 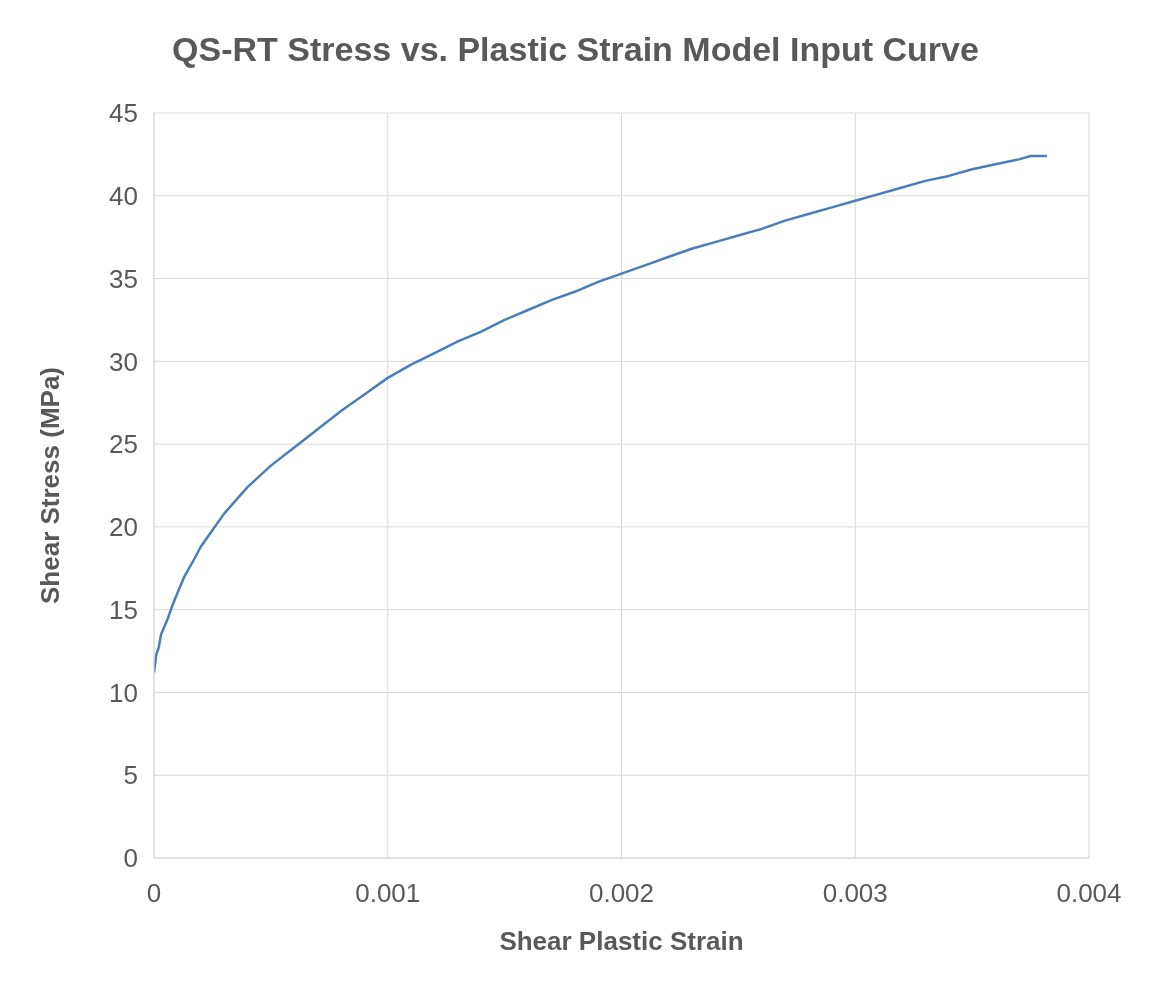 I want to click on chart-title: QS-RT Stress vs. Plastic Strain Model Input Curve, so click(x=575, y=48).